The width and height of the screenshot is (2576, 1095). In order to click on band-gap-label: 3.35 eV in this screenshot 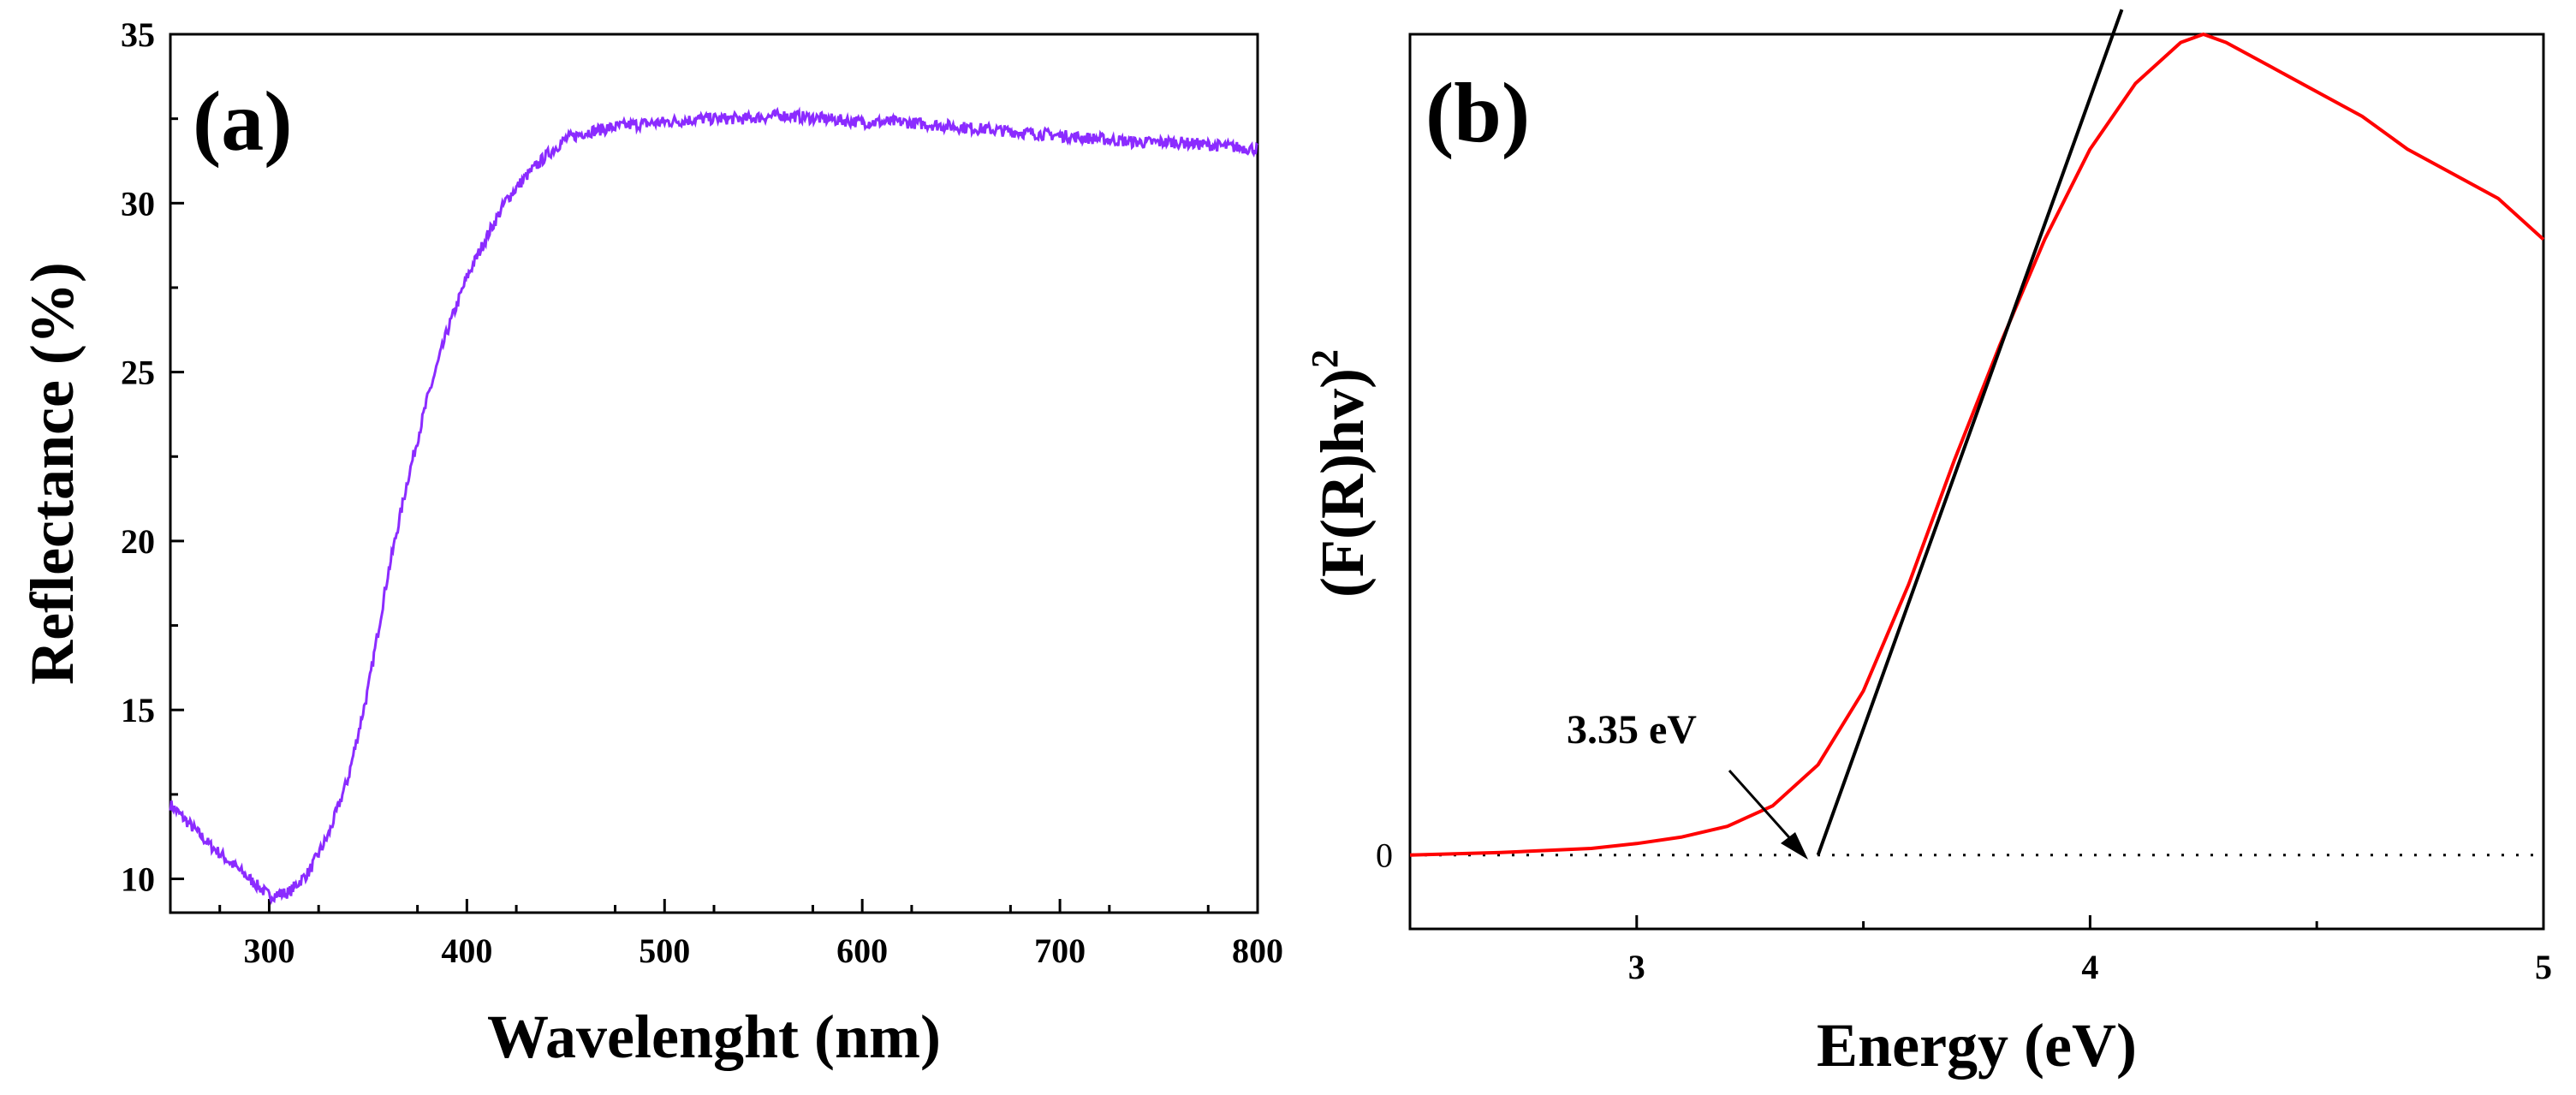, I will do `click(1632, 730)`.